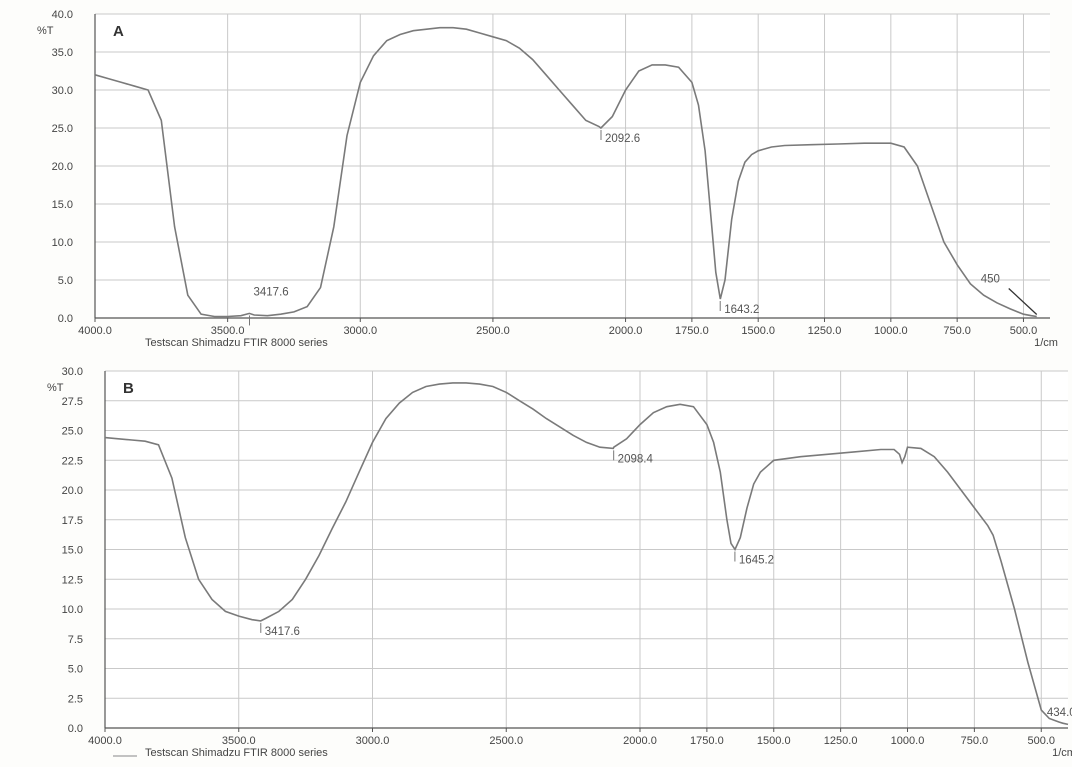  Describe the element at coordinates (282, 632) in the screenshot. I see `panel-b-annotation-1: 3417.6` at that location.